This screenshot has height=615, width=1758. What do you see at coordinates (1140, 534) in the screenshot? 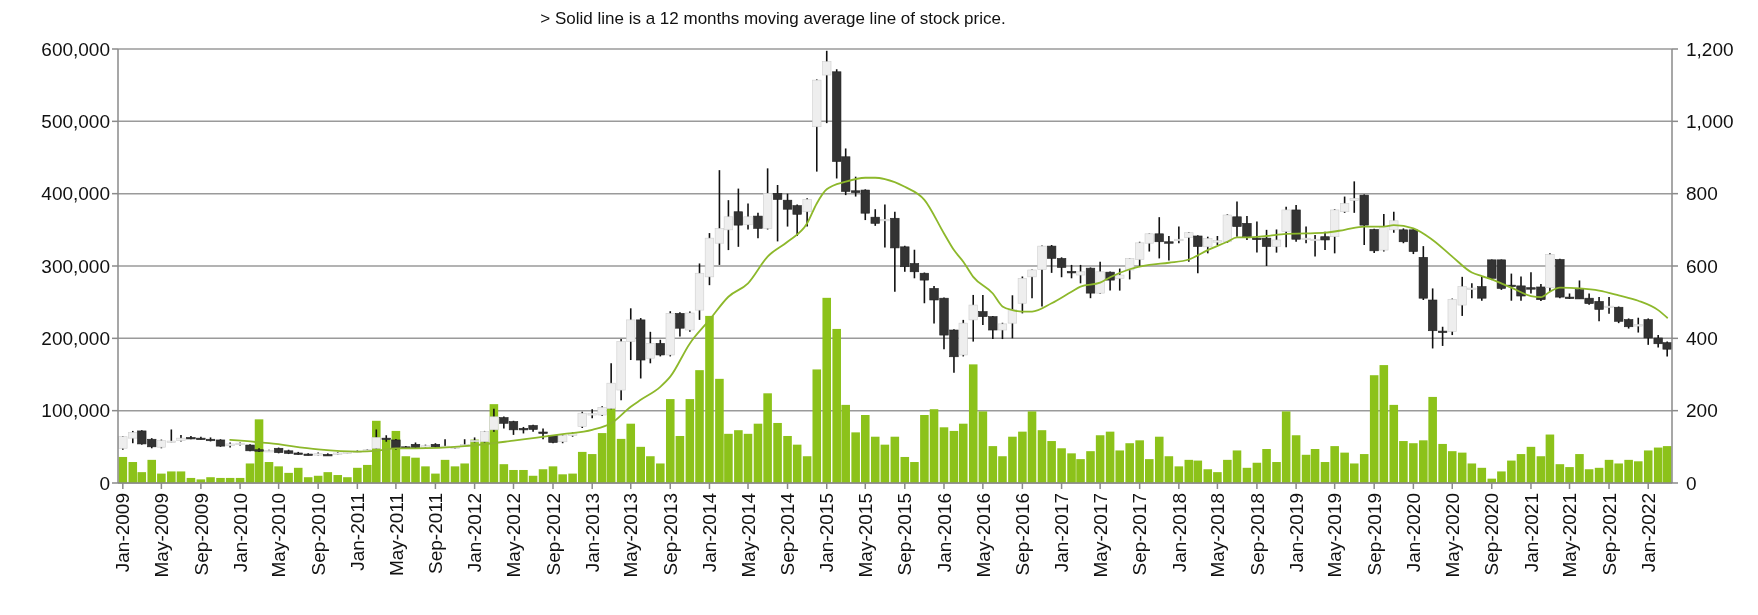
I see `x-tick-label: Sep-2017` at bounding box center [1140, 534].